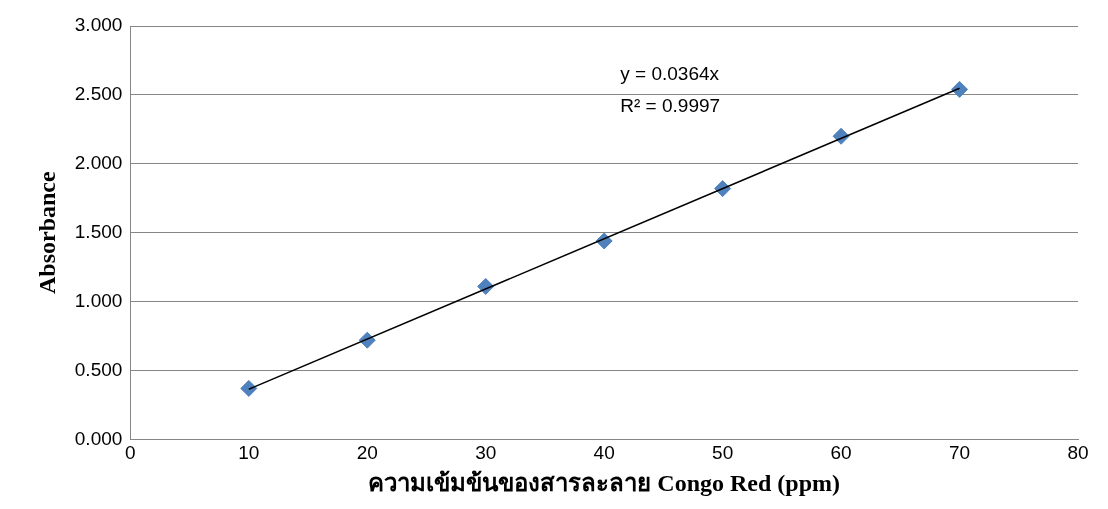  What do you see at coordinates (604, 482) in the screenshot?
I see `x-axis-title: ความเข้มข้นของสารละลาย Congo Red (ppm)` at bounding box center [604, 482].